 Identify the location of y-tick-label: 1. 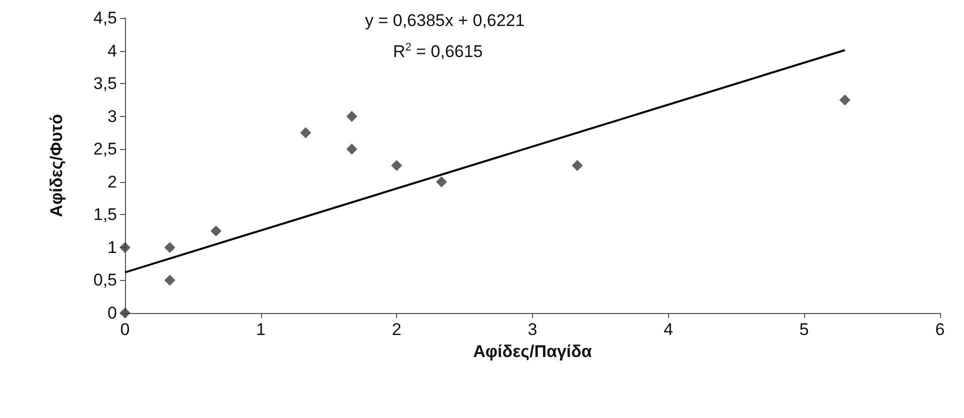
(112, 247).